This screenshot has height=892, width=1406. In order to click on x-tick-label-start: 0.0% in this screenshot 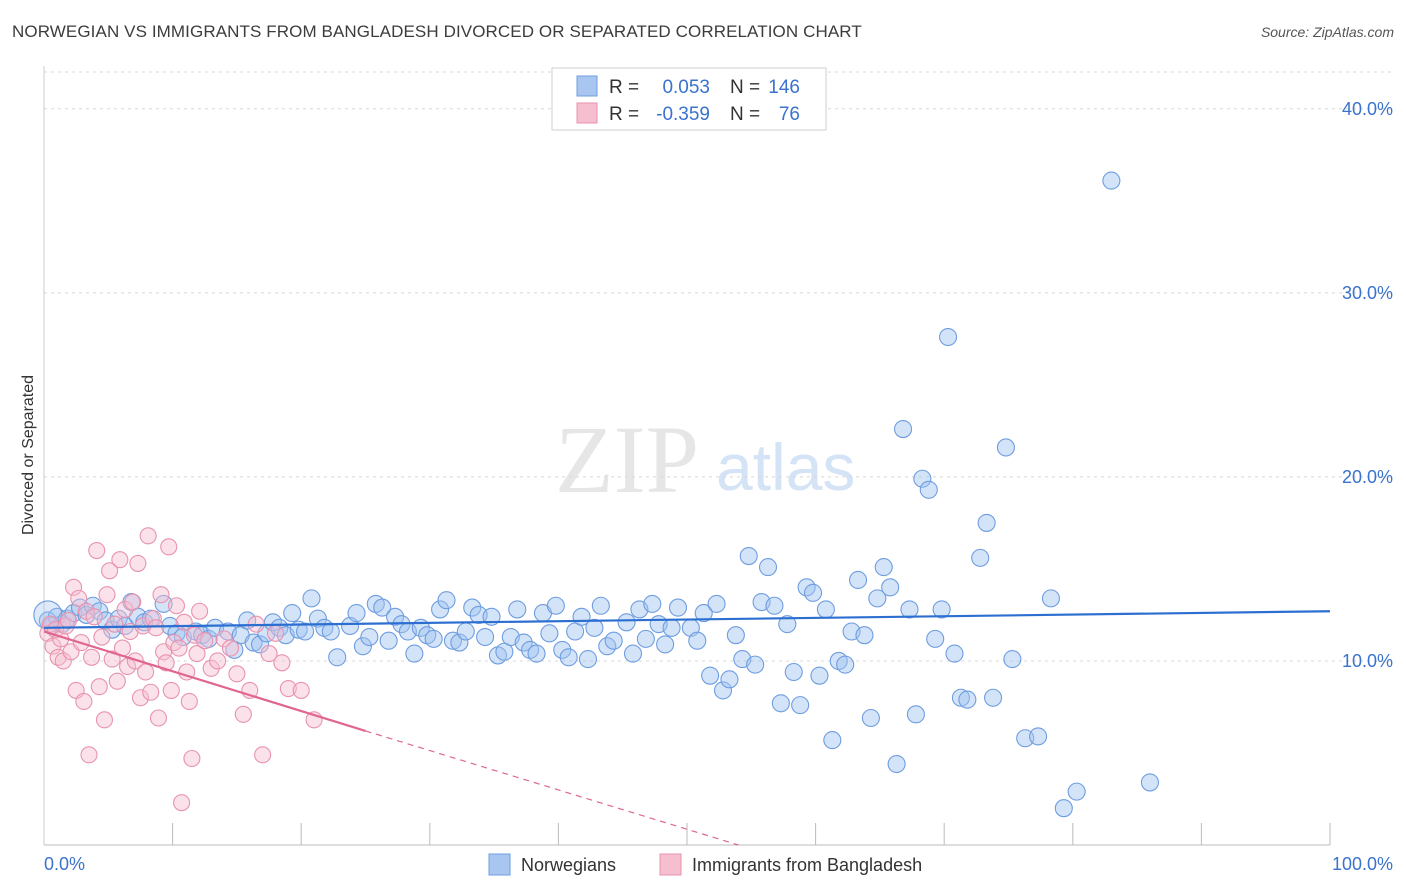, I will do `click(64, 864)`.